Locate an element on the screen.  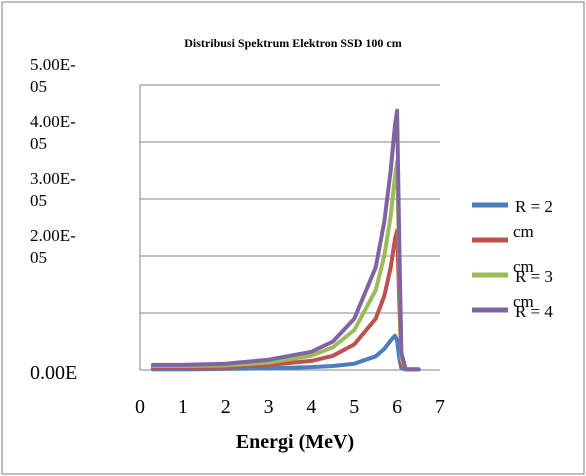
x-tick-label: 7 is located at coordinates (440, 407).